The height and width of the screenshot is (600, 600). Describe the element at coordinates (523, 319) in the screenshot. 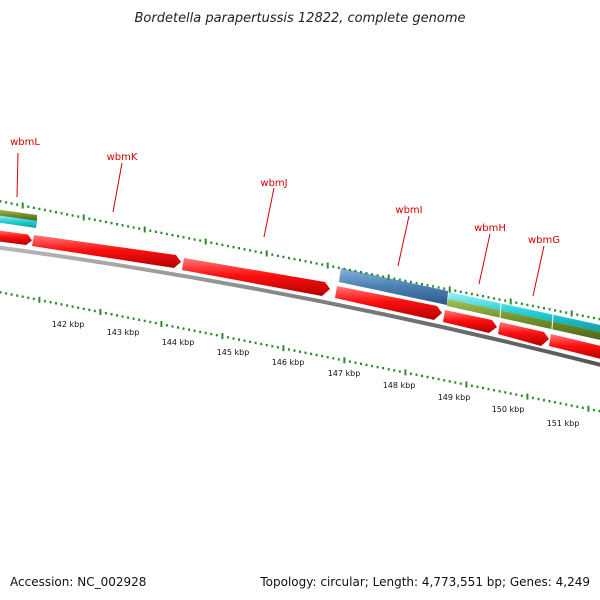

I see `cds-bar-olive` at that location.